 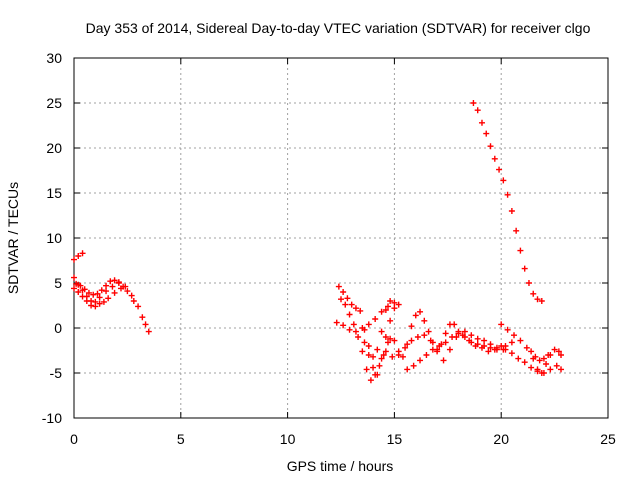 What do you see at coordinates (52, 418) in the screenshot?
I see `y-tick-label: -10` at bounding box center [52, 418].